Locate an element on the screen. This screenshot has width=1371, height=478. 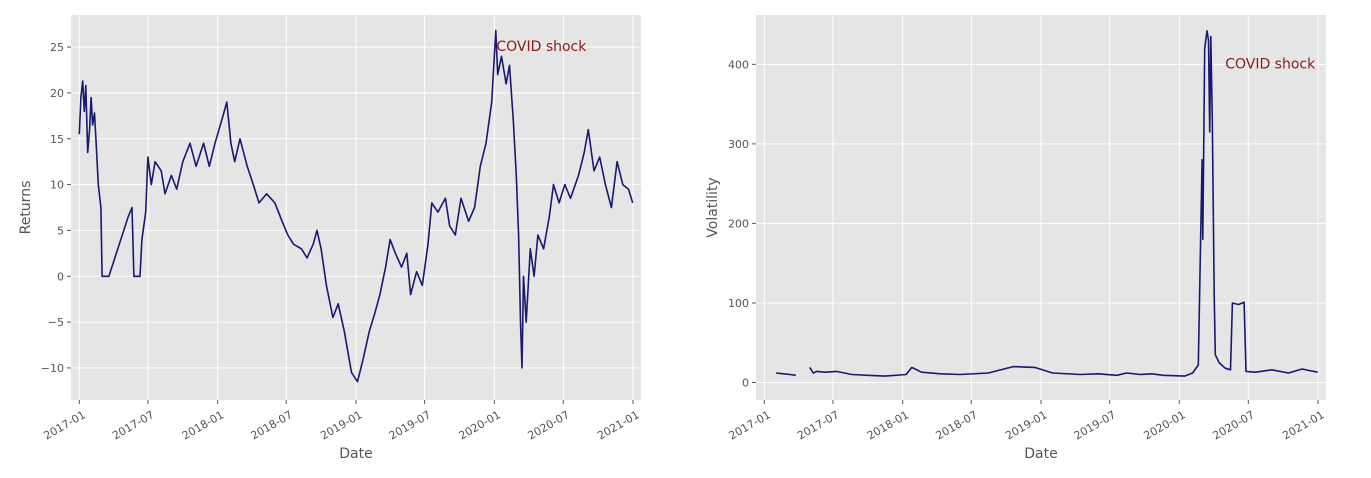
y-tick-label: 300 is located at coordinates (738, 144).